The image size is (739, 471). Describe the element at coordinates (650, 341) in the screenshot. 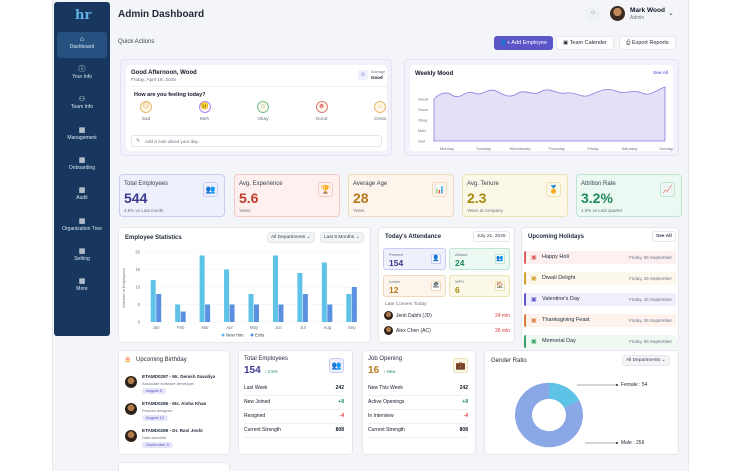

I see `holiday-date: Friday, 06 September` at that location.